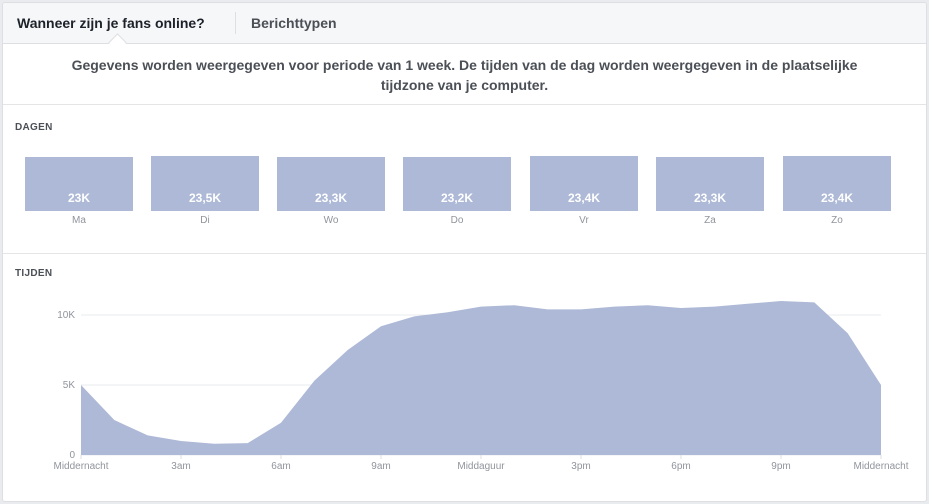  Describe the element at coordinates (464, 85) in the screenshot. I see `notice-line-2: tijdzone van je computer.` at that location.